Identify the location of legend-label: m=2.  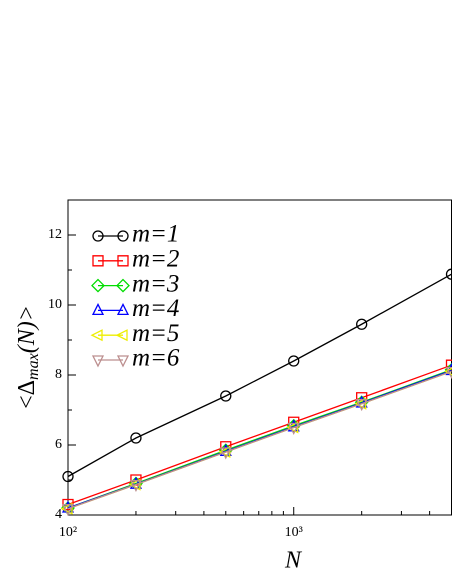
(155, 259).